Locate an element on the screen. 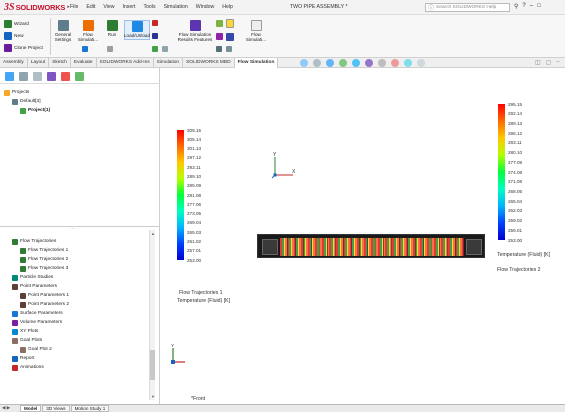 The image size is (565, 412). dimxpert-tab-icon is located at coordinates (51, 76).